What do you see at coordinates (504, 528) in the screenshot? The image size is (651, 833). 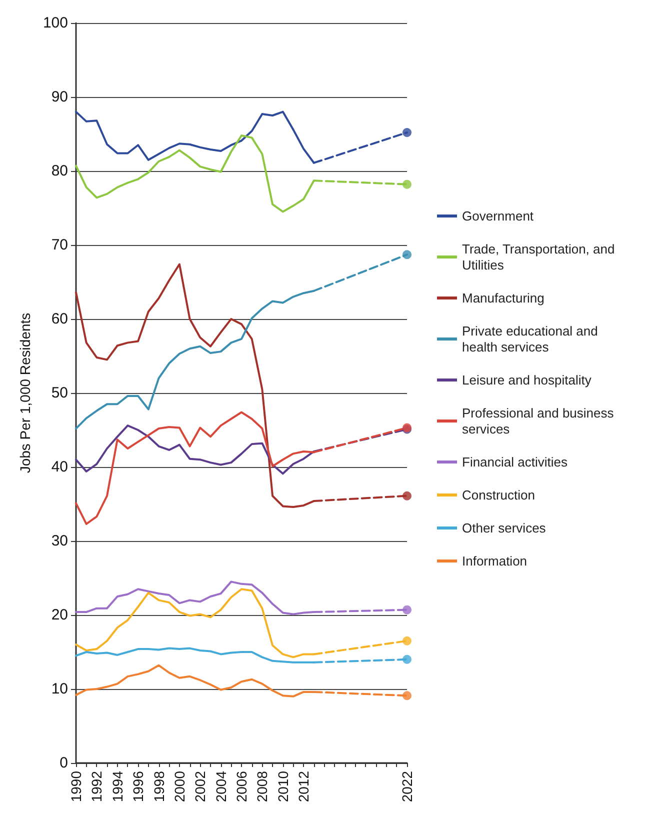 I see `legend-label: Other services` at bounding box center [504, 528].